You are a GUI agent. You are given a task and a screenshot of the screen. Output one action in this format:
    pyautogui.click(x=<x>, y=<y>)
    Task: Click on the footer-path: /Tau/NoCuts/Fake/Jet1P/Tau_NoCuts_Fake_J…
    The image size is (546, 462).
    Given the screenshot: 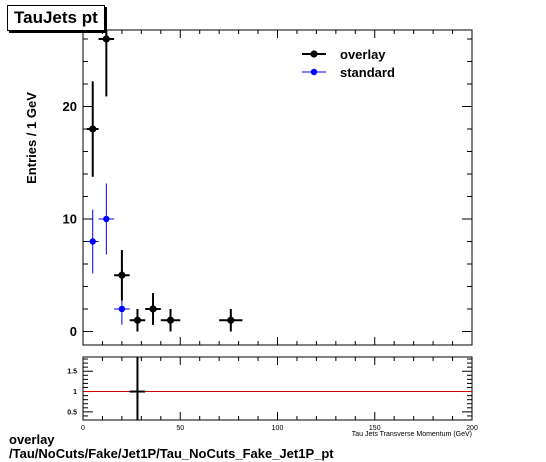 What is the action you would take?
    pyautogui.click(x=171, y=453)
    